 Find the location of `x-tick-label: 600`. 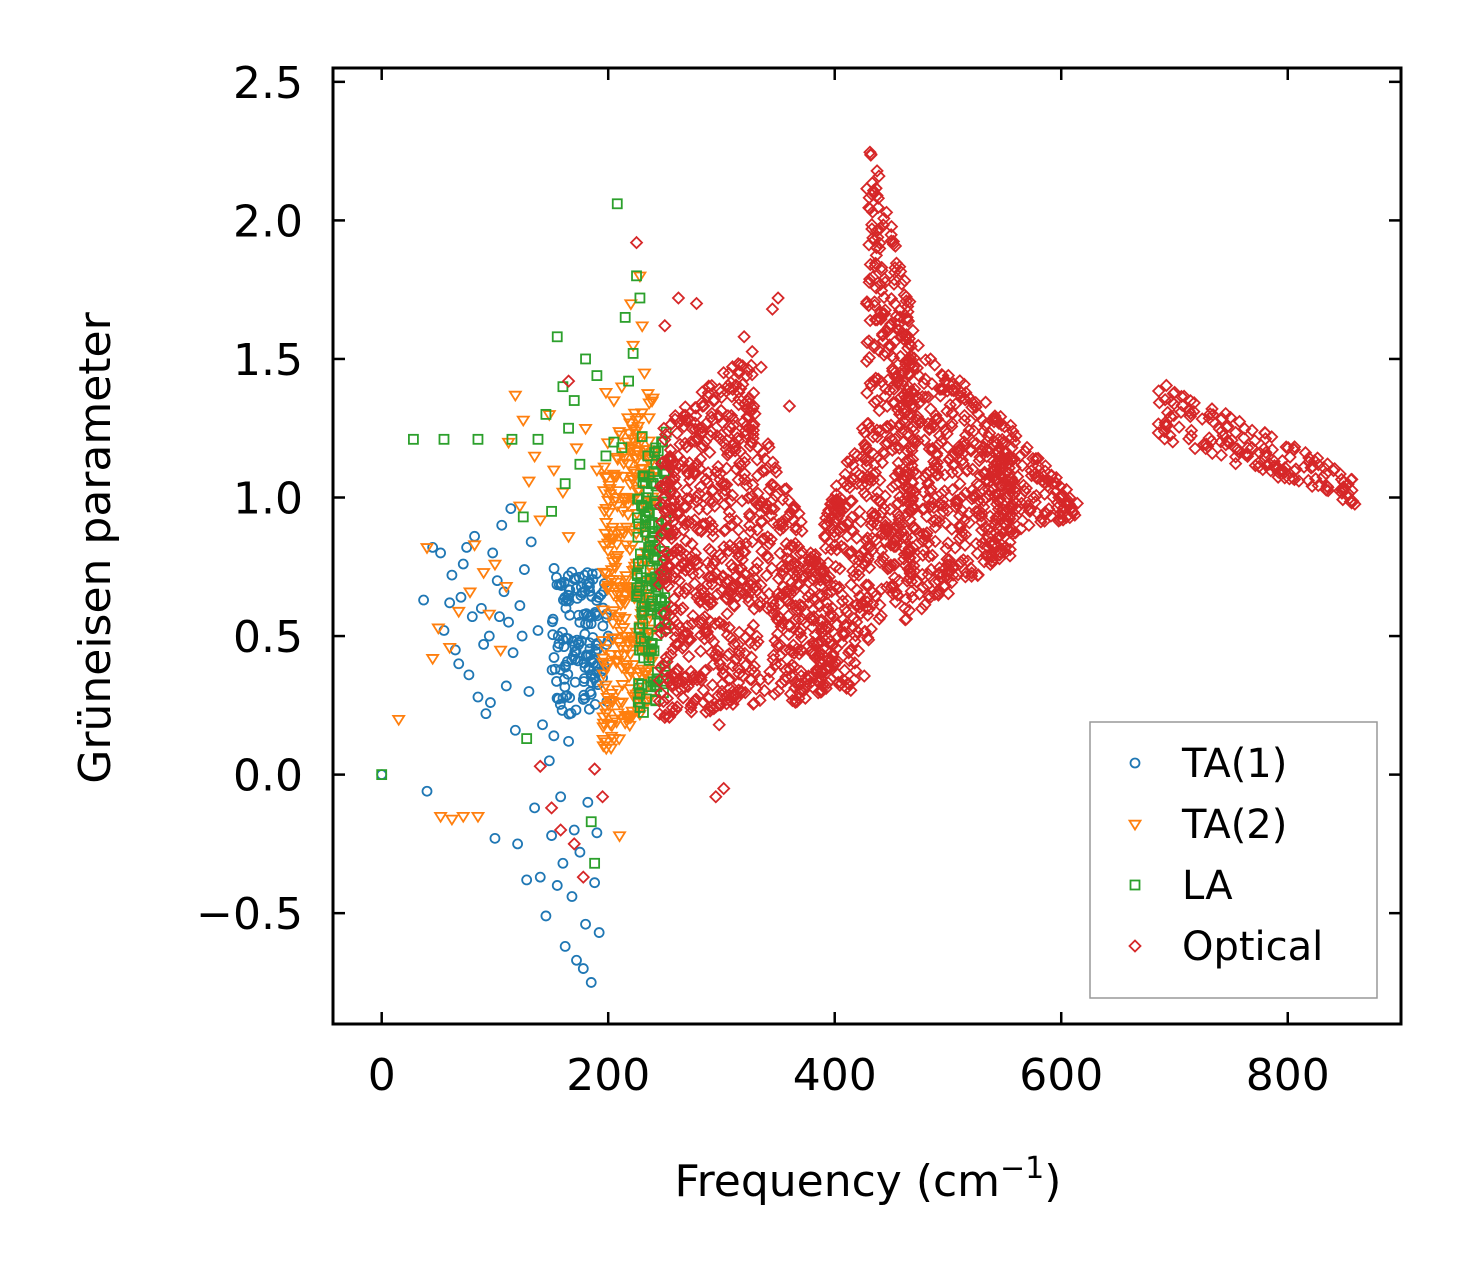

x-tick-label: 600 is located at coordinates (1061, 1075).